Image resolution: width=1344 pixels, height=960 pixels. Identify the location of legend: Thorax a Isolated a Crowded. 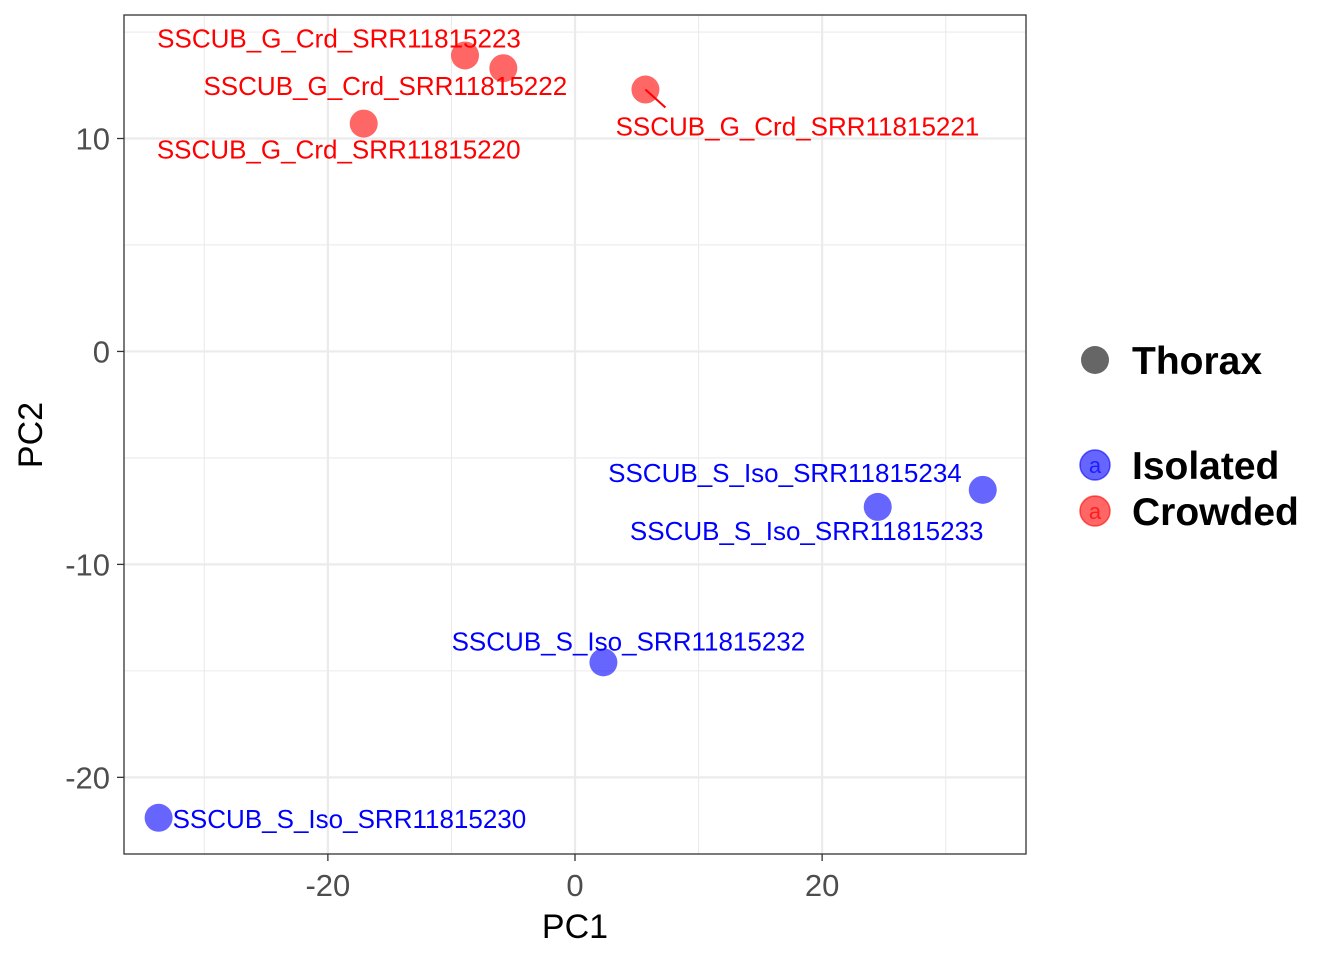
(1189, 437).